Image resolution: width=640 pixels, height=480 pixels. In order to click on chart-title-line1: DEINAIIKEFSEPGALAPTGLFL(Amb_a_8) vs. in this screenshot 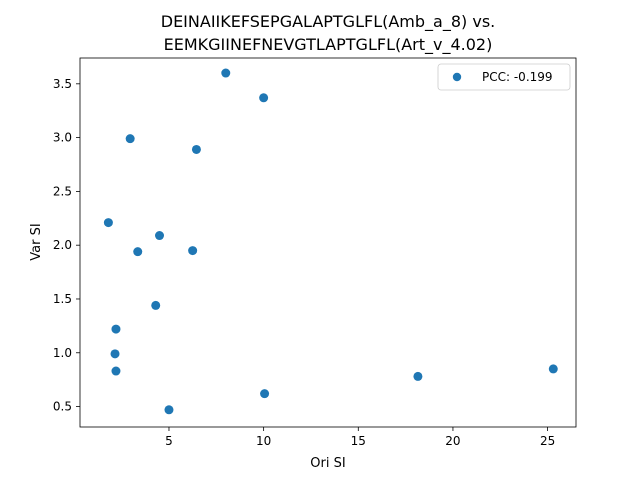, I will do `click(328, 22)`.